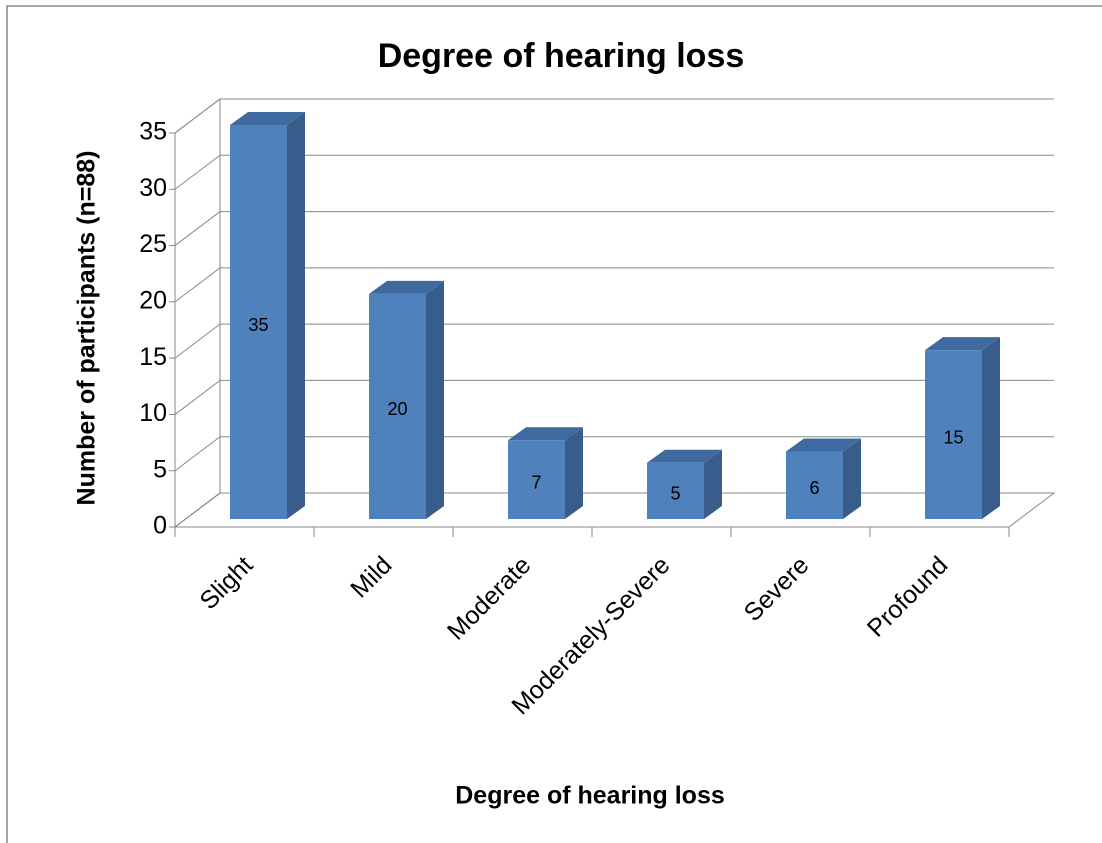 The image size is (1102, 843). Describe the element at coordinates (153, 357) in the screenshot. I see `y-tick-label: 15` at that location.